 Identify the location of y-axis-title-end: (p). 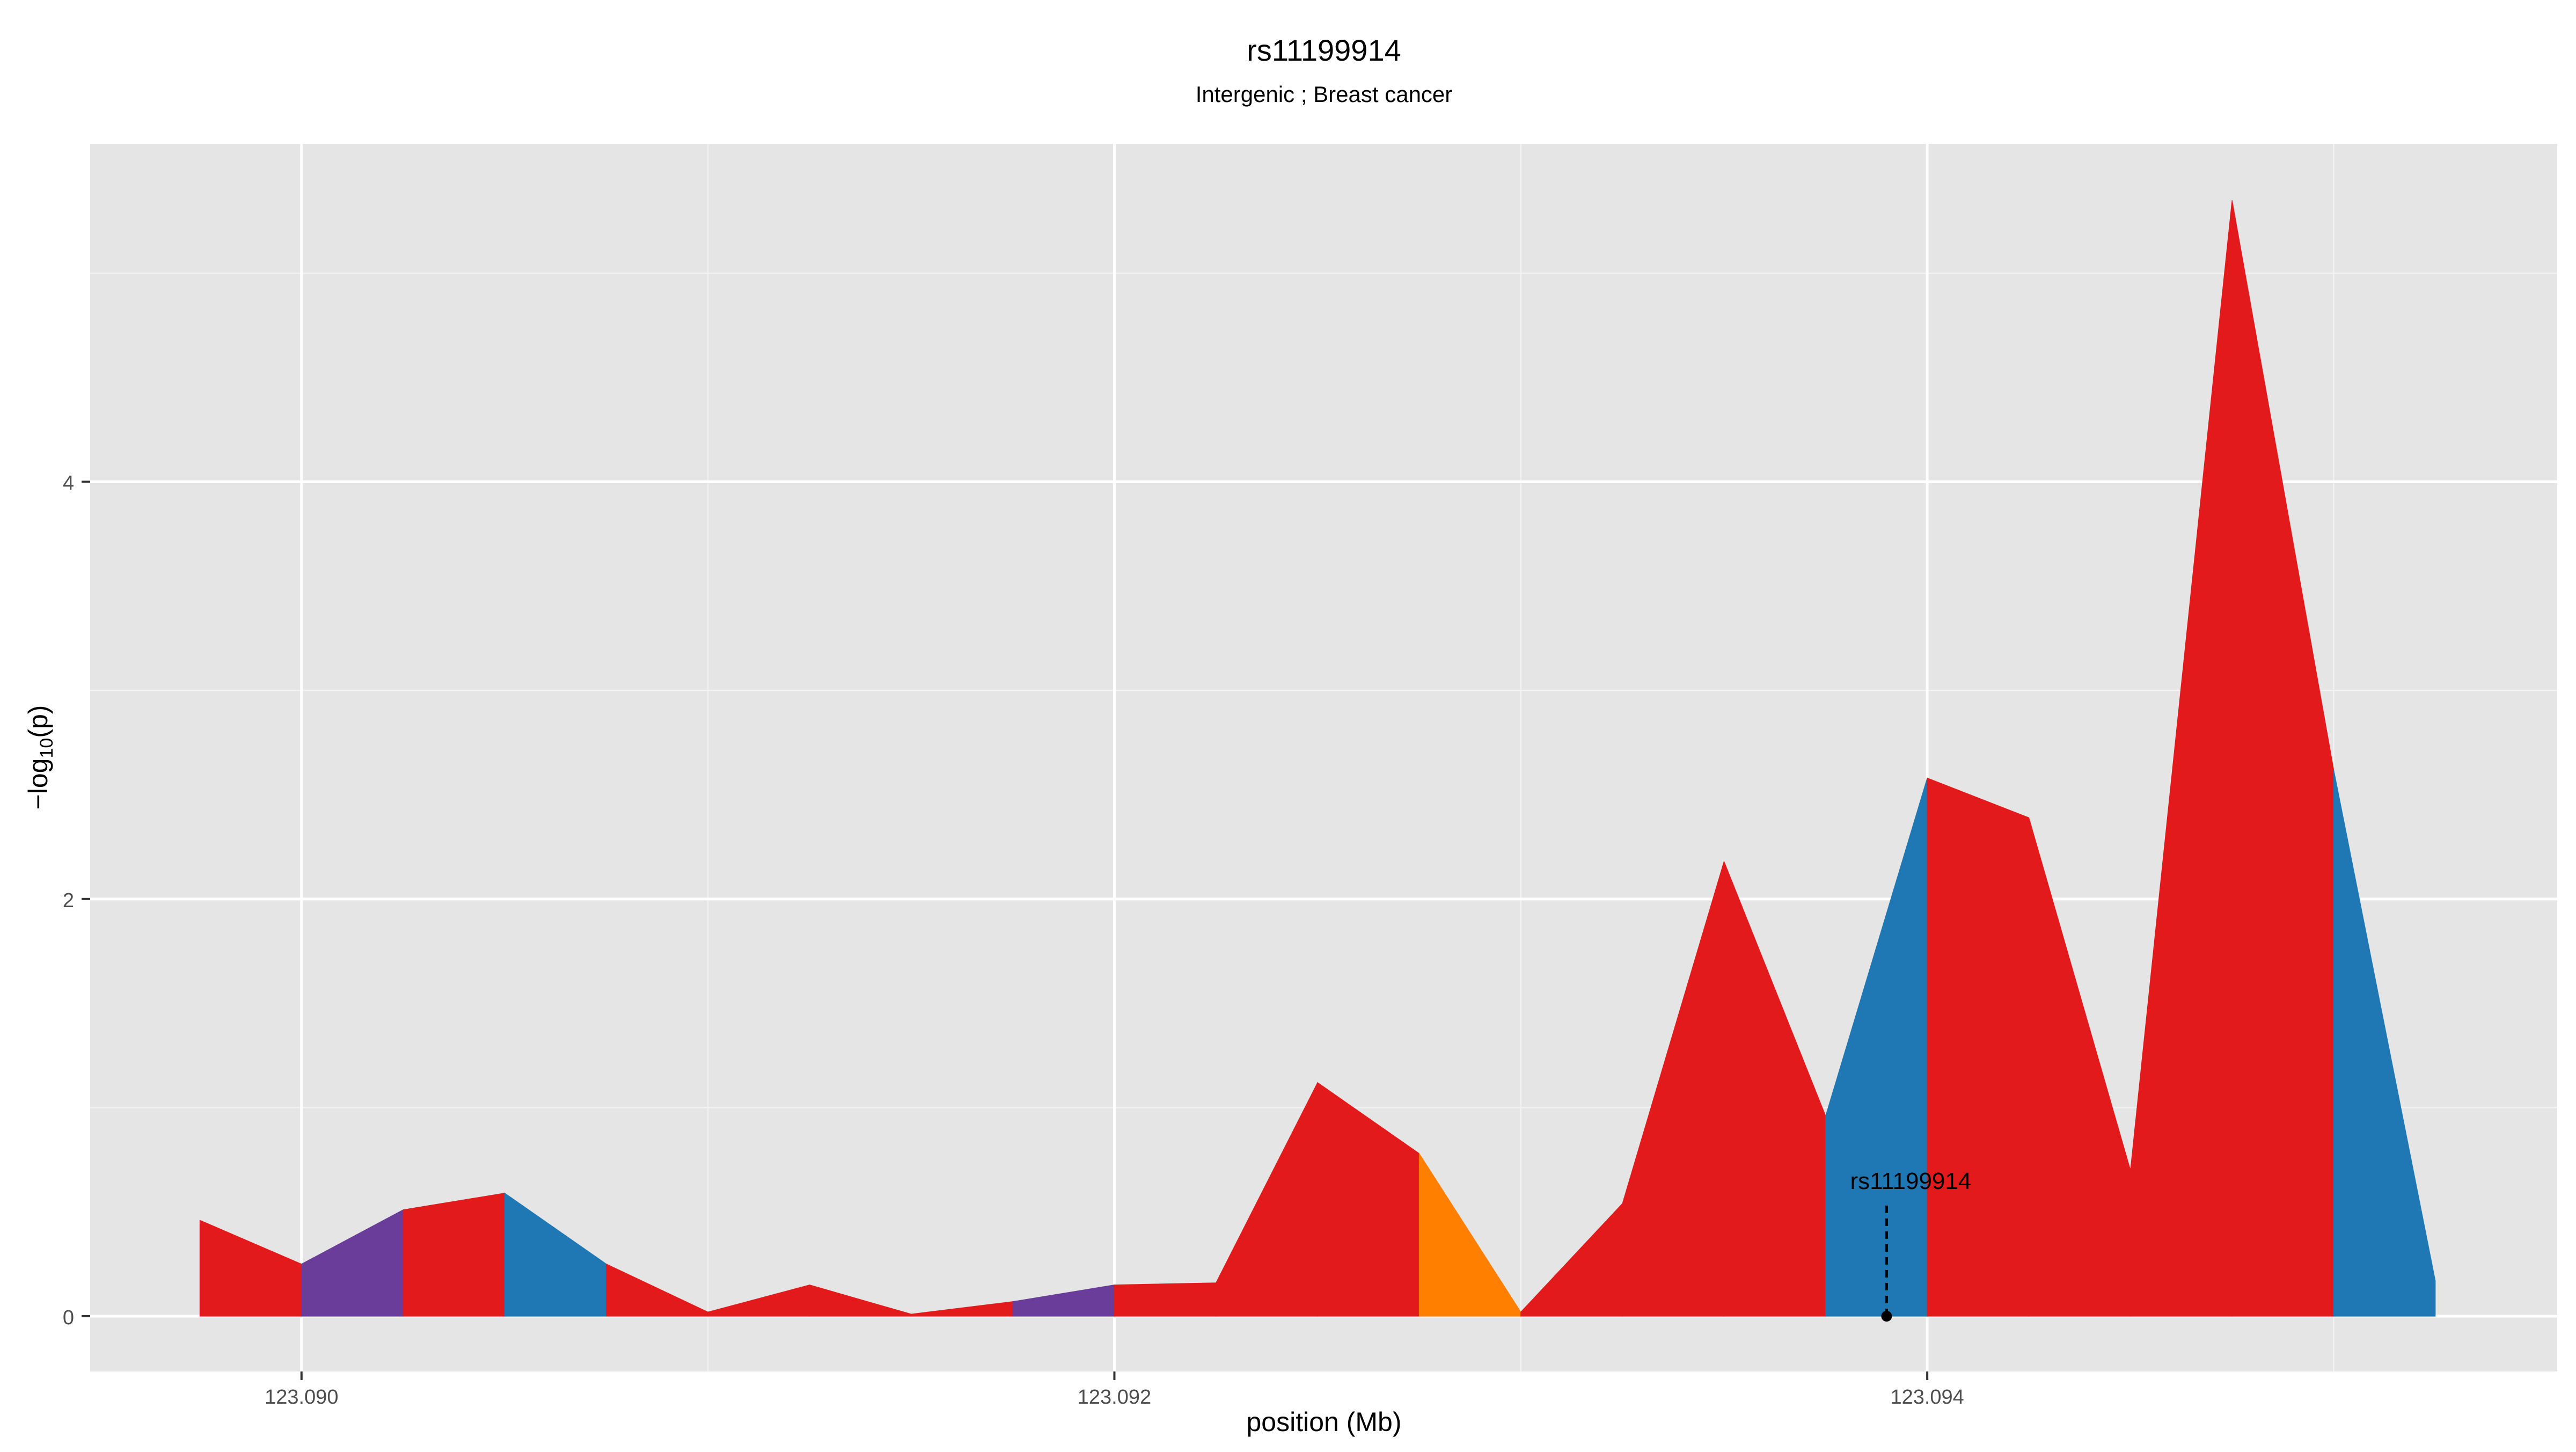
(38, 721).